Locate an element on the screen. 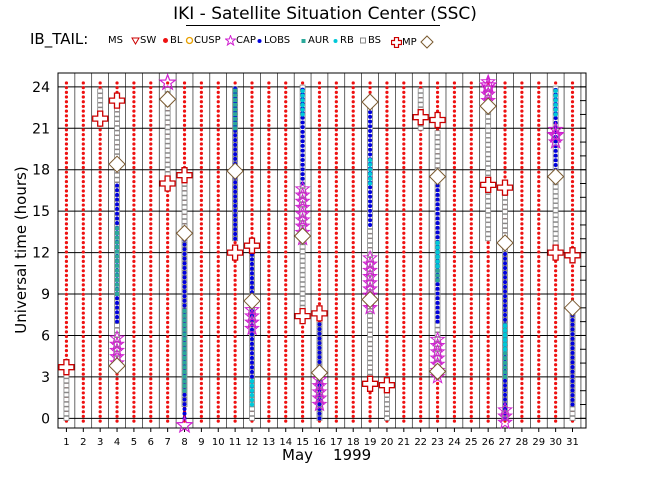 The height and width of the screenshot is (500, 650). x-tick-label: 28 is located at coordinates (522, 442).